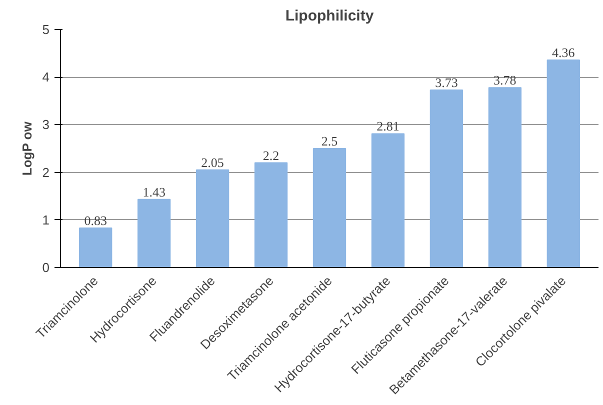 This screenshot has width=603, height=405. Describe the element at coordinates (271, 155) in the screenshot. I see `data-label: 2.2` at that location.